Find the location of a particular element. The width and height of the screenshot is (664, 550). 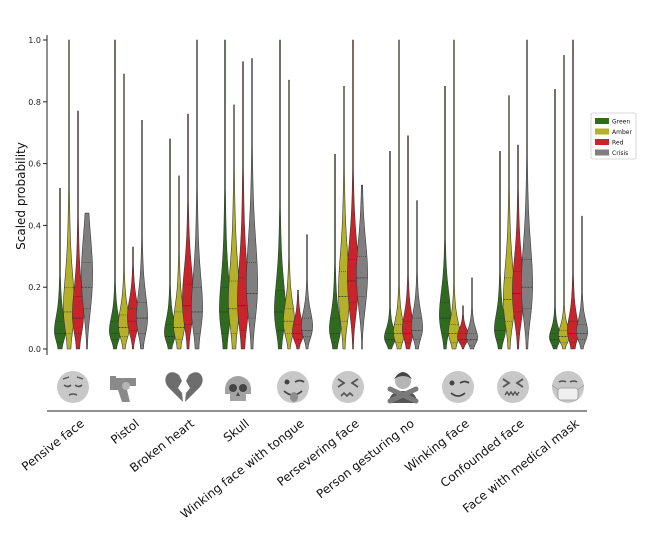

legend-frame is located at coordinates (613, 136).